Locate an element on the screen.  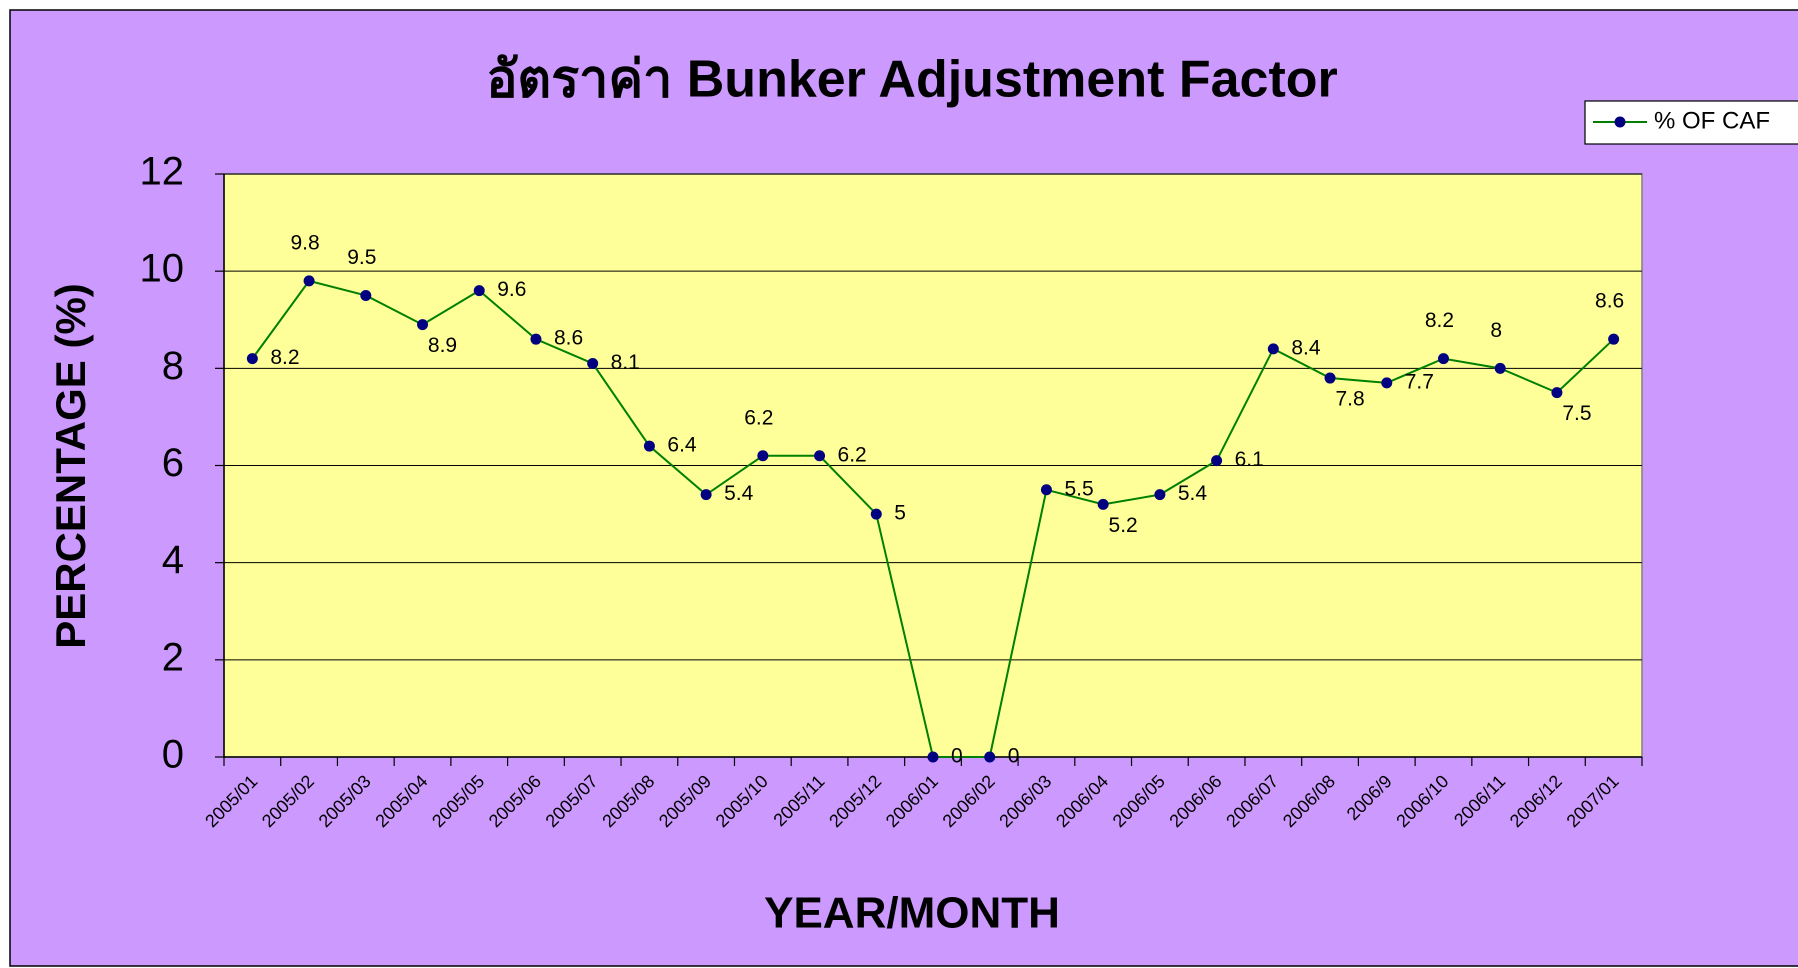
legend: % OF CAF is located at coordinates (1691, 122).